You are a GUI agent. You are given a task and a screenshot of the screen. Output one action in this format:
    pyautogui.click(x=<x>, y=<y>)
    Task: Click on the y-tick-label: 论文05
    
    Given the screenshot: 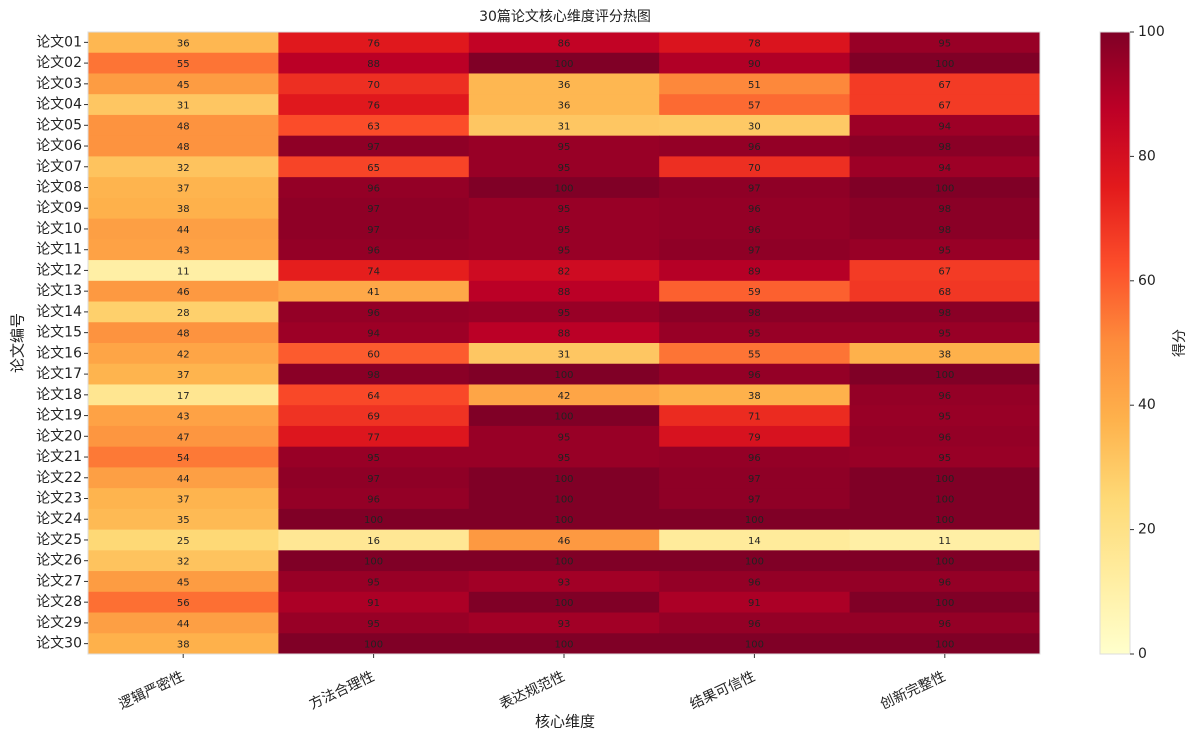 What is the action you would take?
    pyautogui.click(x=59, y=125)
    